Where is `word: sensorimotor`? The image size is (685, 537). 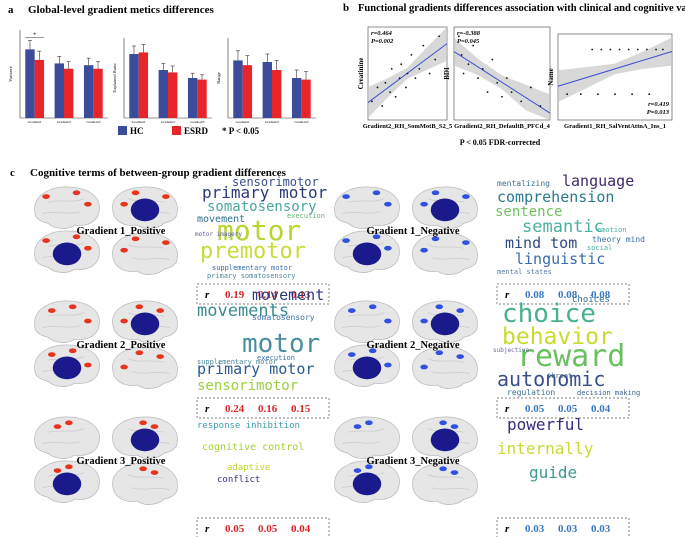 word: sensorimotor is located at coordinates (275, 182).